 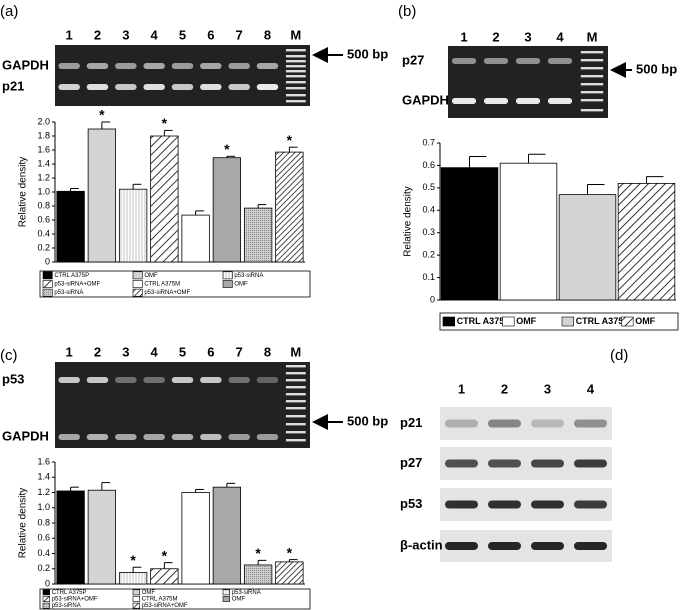 I want to click on y-tick-label: 0.4, so click(x=43, y=233).